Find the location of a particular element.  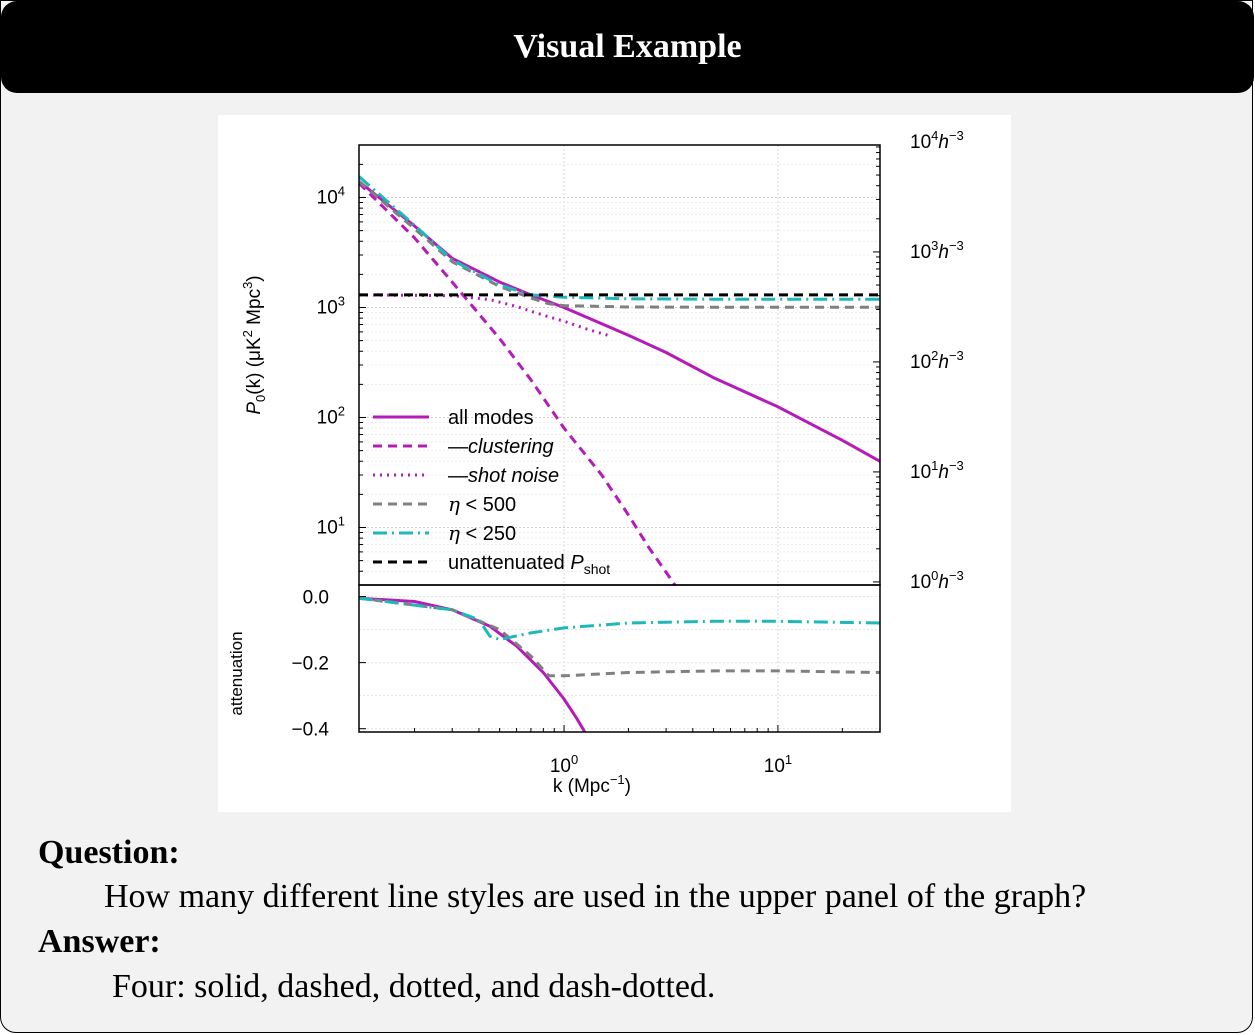

legend-label-4: η < 250 is located at coordinates (482, 533).